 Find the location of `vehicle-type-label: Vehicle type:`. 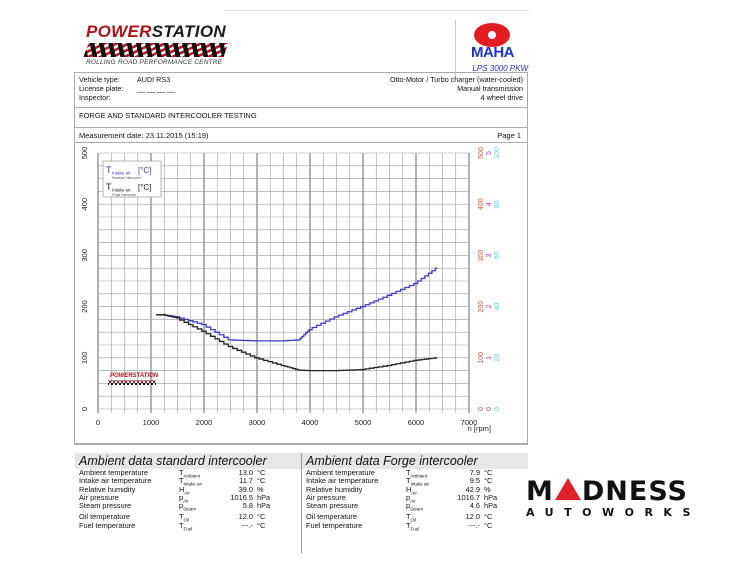

vehicle-type-label: Vehicle type: is located at coordinates (99, 79).